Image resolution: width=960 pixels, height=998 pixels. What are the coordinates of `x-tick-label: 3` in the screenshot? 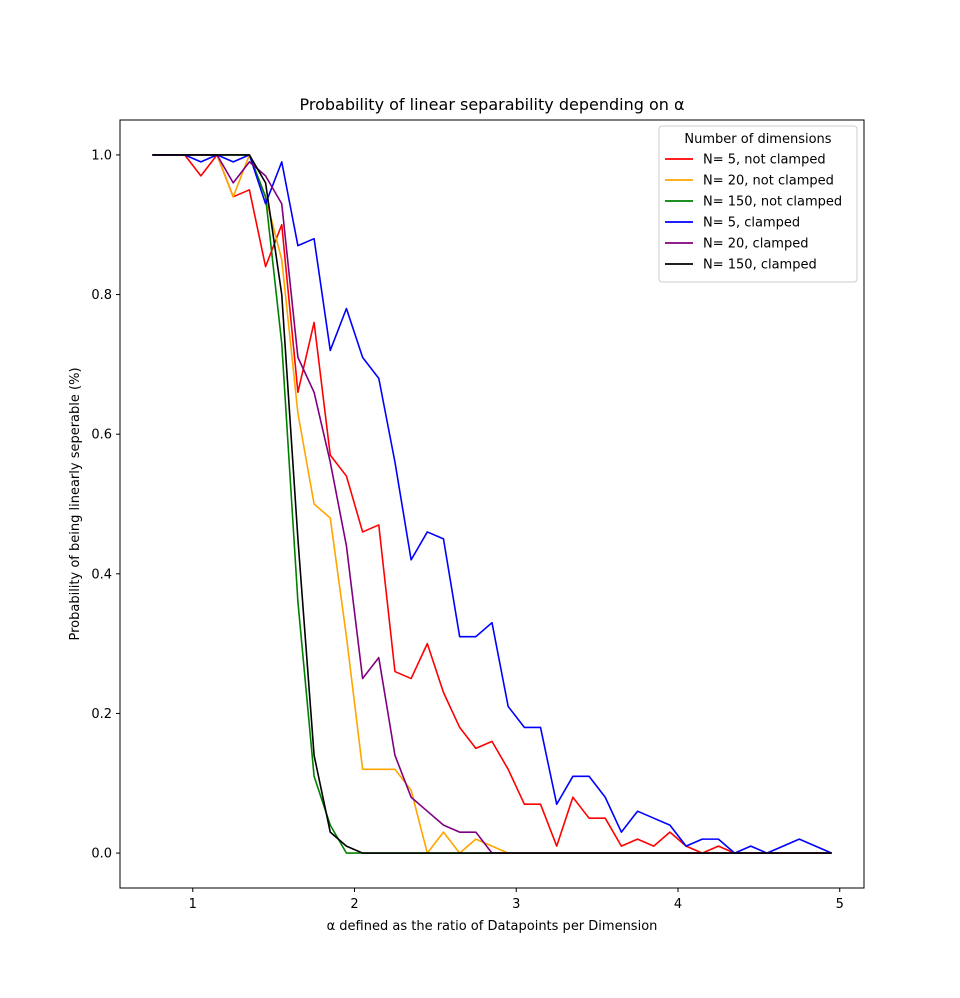 It's located at (516, 904).